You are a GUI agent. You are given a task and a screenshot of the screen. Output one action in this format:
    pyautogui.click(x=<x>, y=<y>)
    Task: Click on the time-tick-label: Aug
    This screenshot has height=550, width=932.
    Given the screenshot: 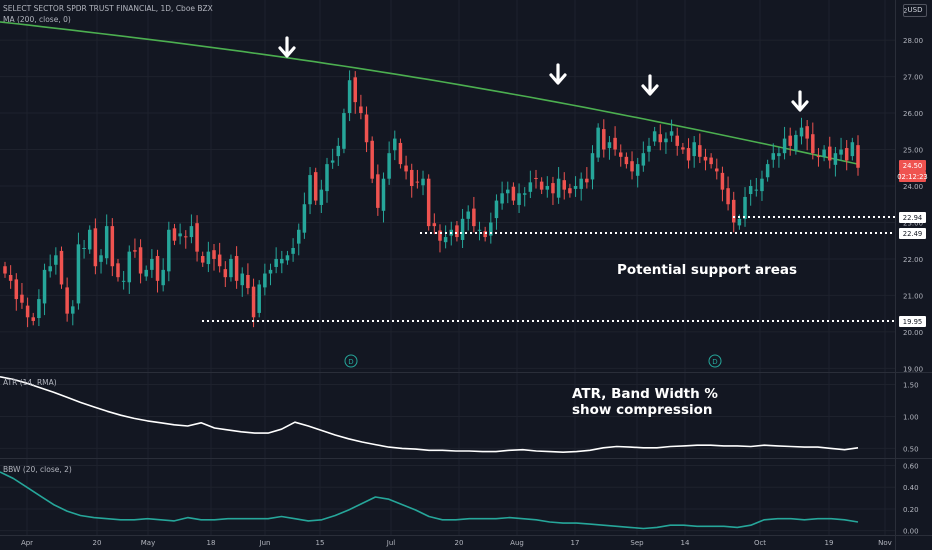 What is the action you would take?
    pyautogui.click(x=517, y=543)
    